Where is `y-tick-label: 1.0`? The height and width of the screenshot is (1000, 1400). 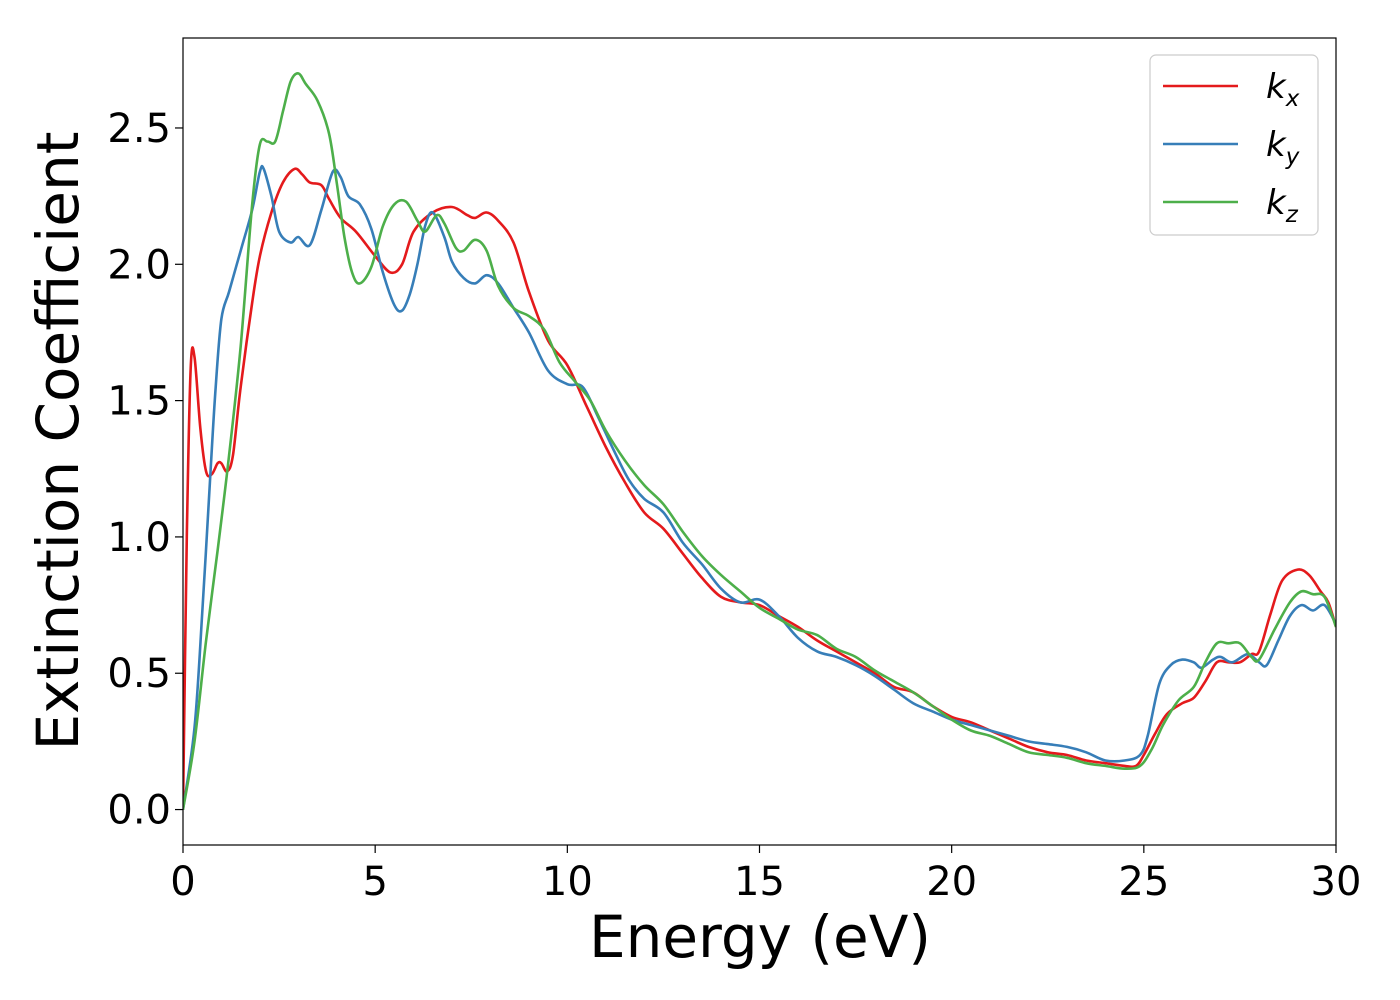 y-tick-label: 1.0 is located at coordinates (139, 538).